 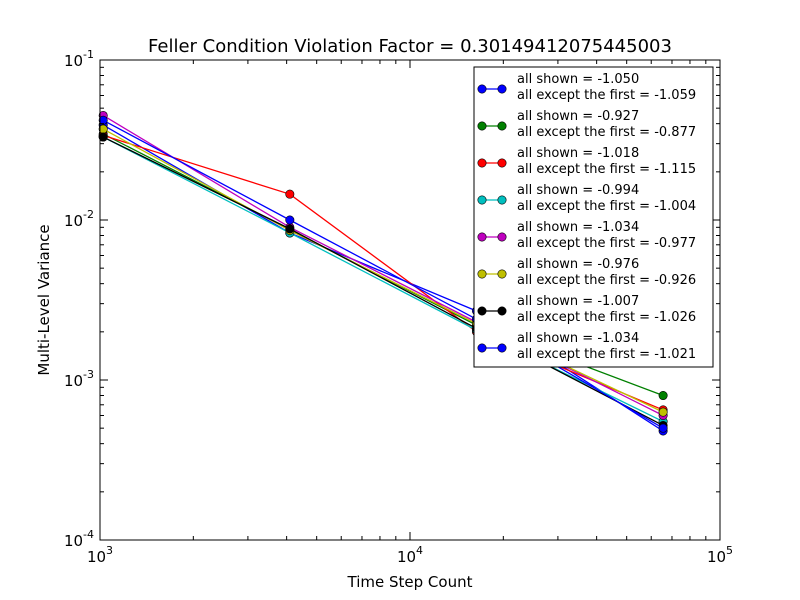 What do you see at coordinates (410, 555) in the screenshot?
I see `x-tick-label: 10⁴` at bounding box center [410, 555].